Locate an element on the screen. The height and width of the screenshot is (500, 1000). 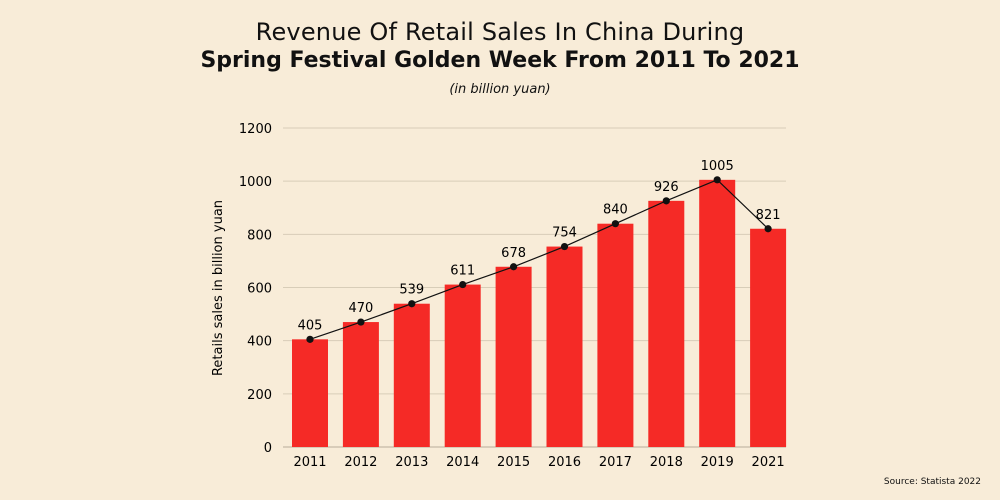
y-axis-label: Retails sales in billion yuan is located at coordinates (218, 288).